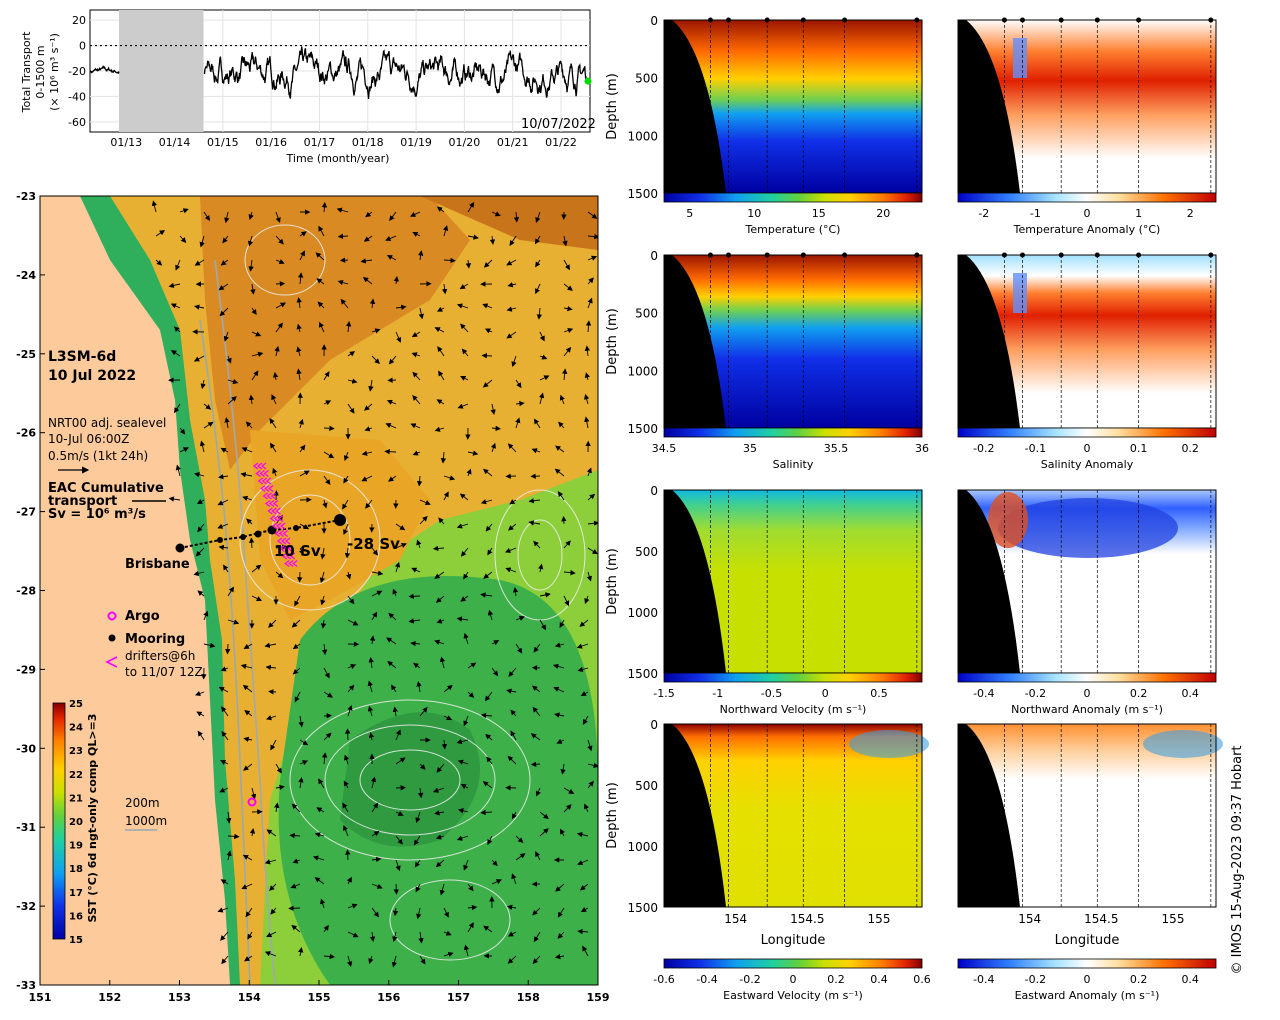  What do you see at coordinates (642, 136) in the screenshot?
I see `depth-tick-0-2: 1000` at bounding box center [642, 136].